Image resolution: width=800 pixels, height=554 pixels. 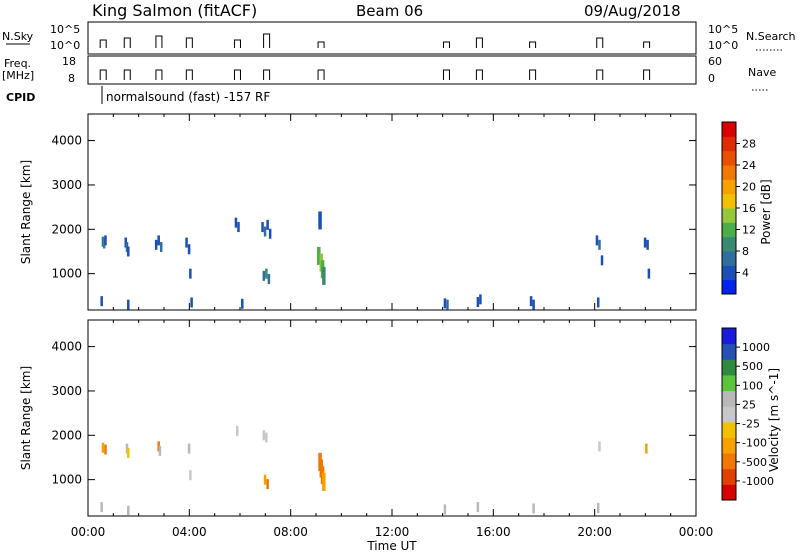 I want to click on x-tick-label: 16:00, so click(x=493, y=532).